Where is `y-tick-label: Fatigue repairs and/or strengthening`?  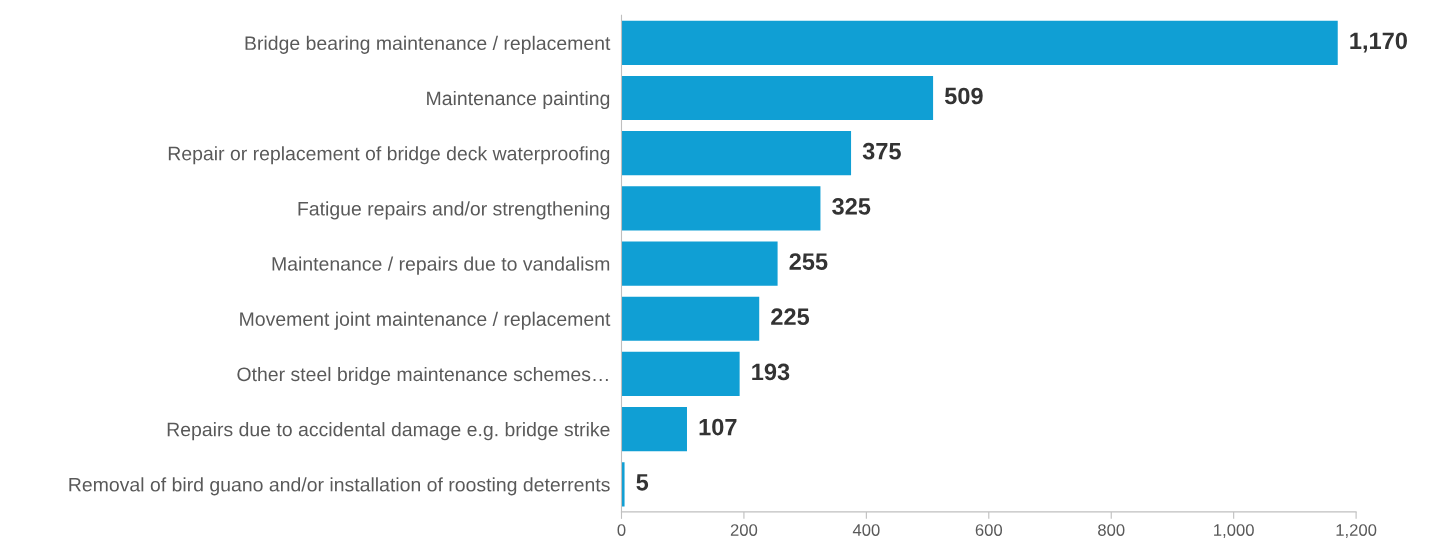 y-tick-label: Fatigue repairs and/or strengthening is located at coordinates (454, 210).